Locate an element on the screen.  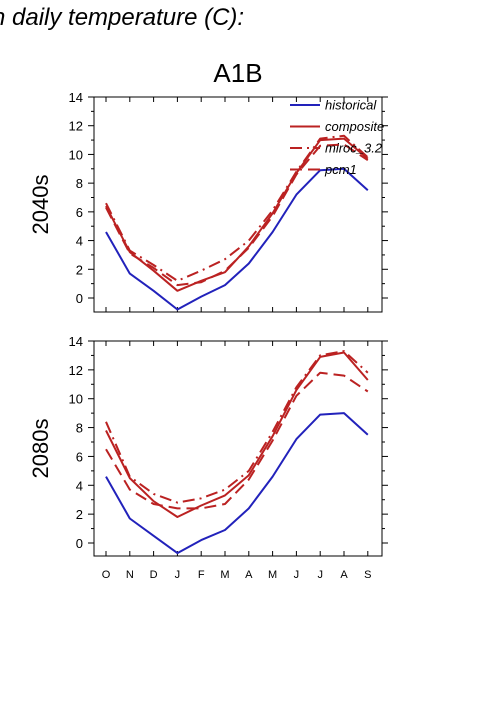
x-tick-label: O is located at coordinates (106, 575).